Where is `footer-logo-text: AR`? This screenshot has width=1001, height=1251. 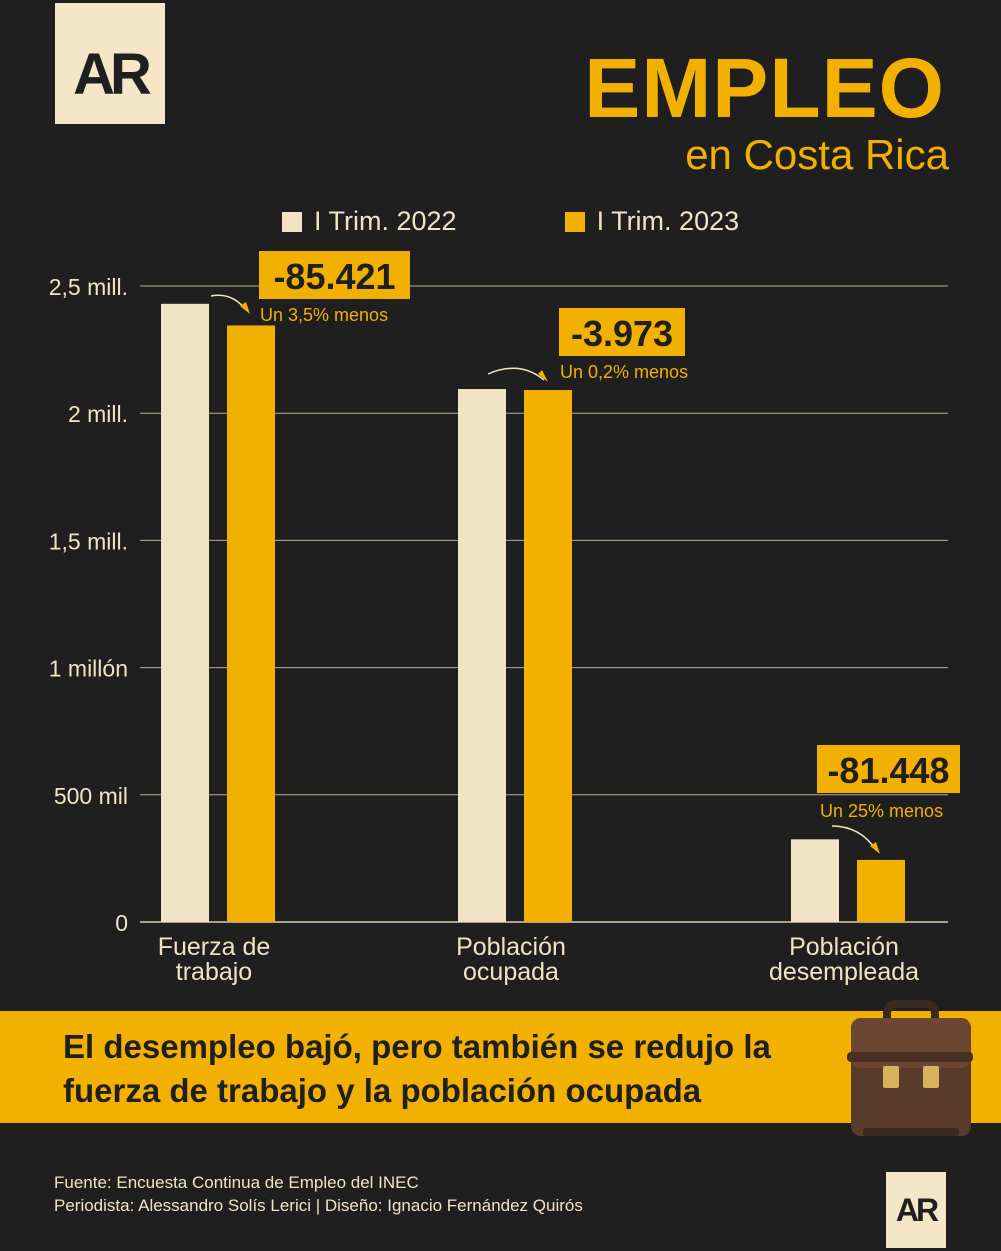
footer-logo-text: AR is located at coordinates (917, 1209).